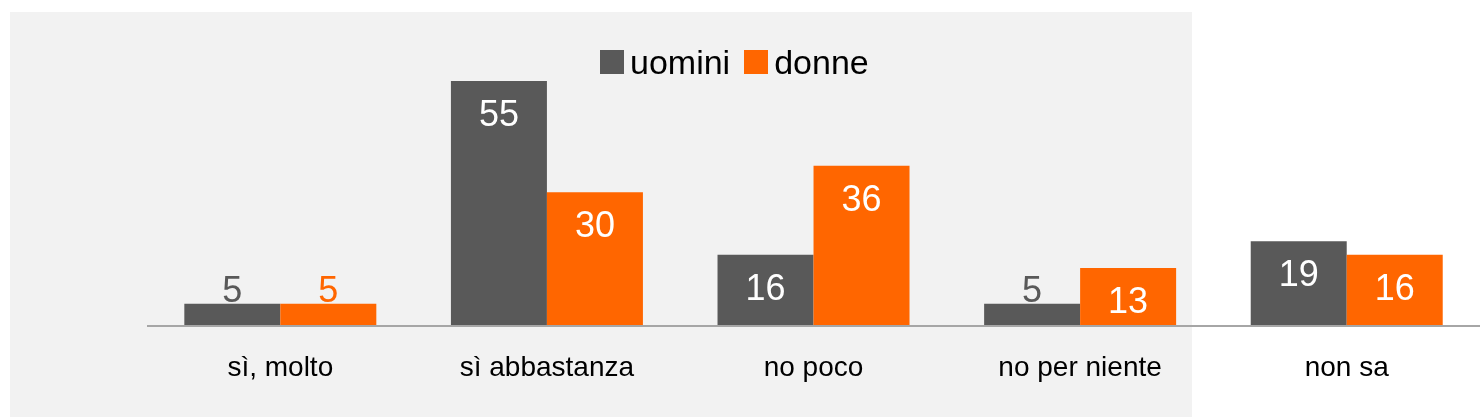  I want to click on data-label: 13, so click(1128, 301).